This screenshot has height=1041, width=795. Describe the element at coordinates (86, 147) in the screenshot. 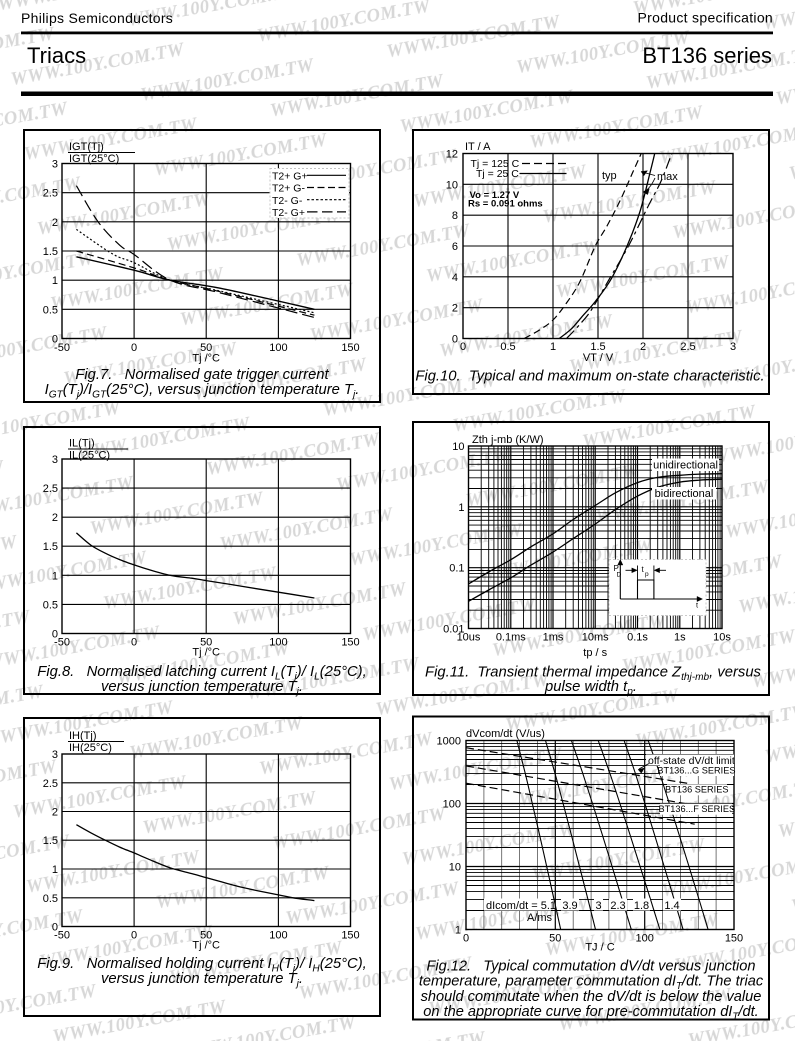

I see `svg-text: IGT(Tj)` at that location.